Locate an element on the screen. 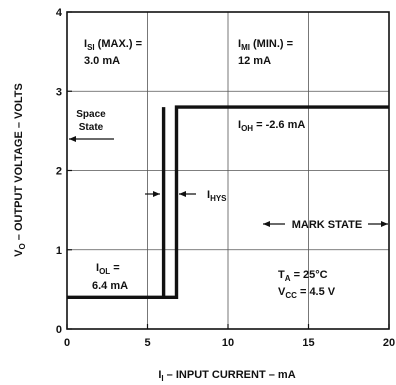 This screenshot has width=396, height=385. x-axis-label: II – INPUT CURRENT – mA is located at coordinates (226, 376).